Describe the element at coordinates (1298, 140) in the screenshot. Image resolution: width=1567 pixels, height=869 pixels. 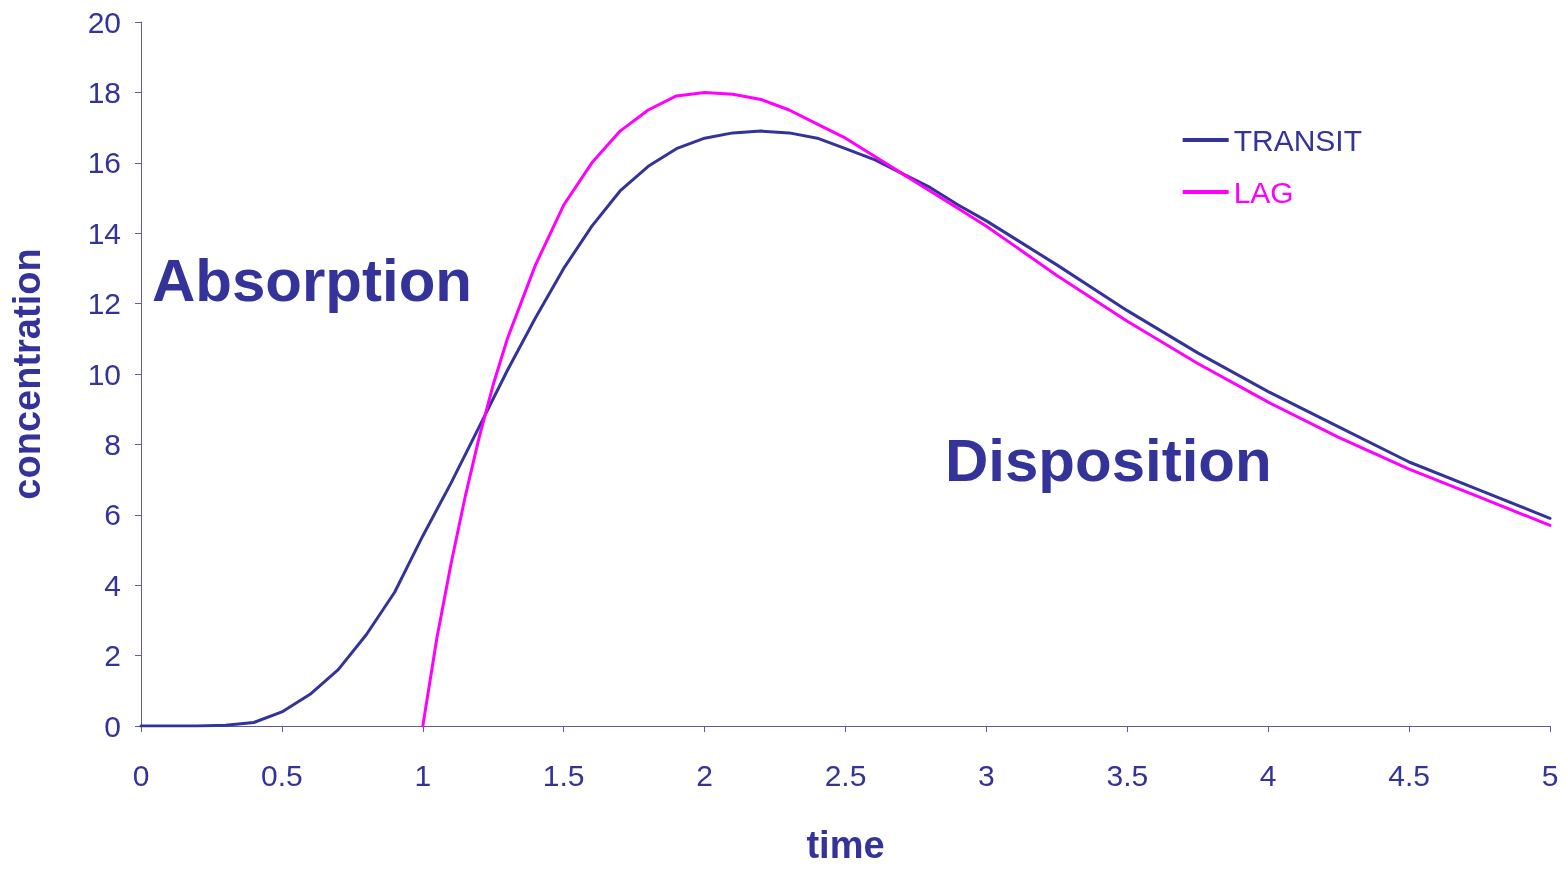
I see `legend-label: TRANSIT` at that location.